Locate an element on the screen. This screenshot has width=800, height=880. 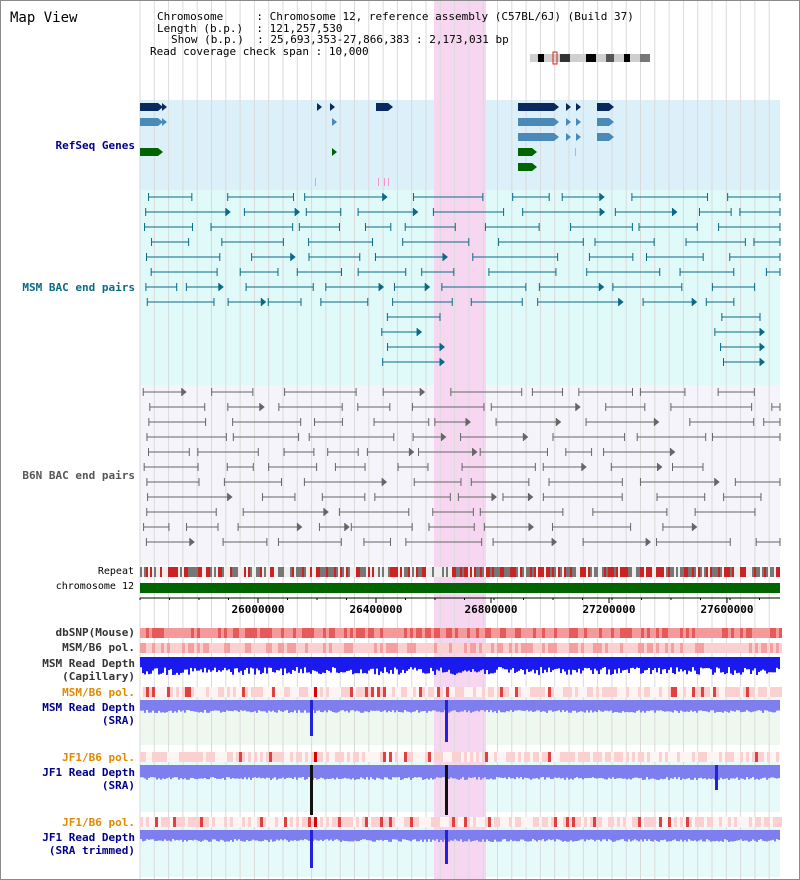
track-label-b6n-bac: B6N BAC end pairs is located at coordinates (78, 475).